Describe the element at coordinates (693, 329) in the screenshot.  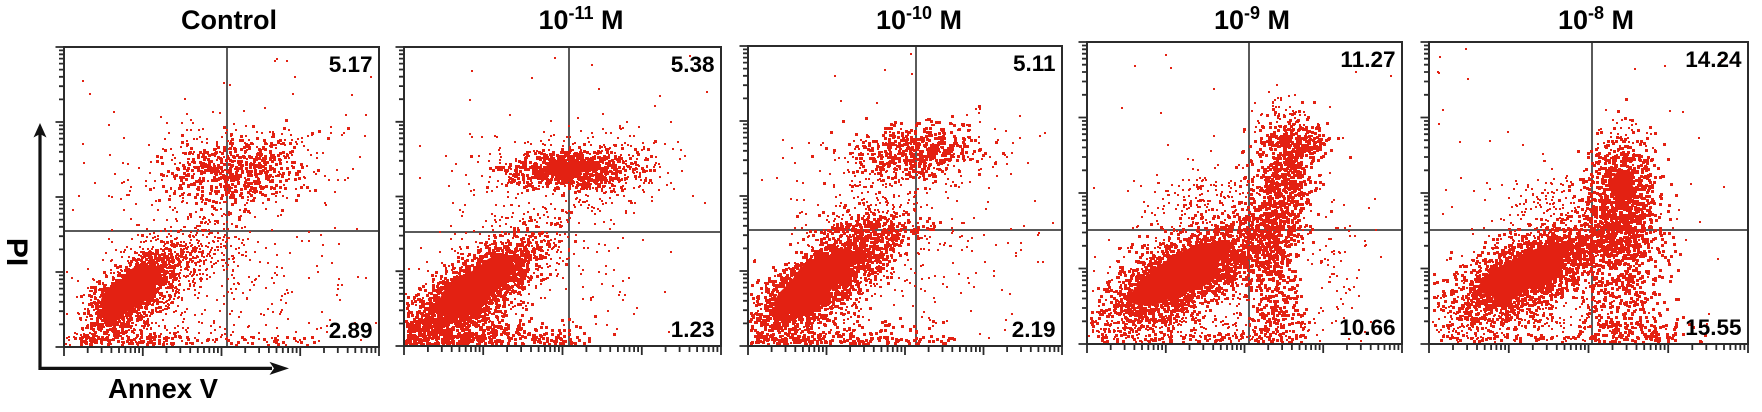
I see `svg-text: 1.23` at that location.